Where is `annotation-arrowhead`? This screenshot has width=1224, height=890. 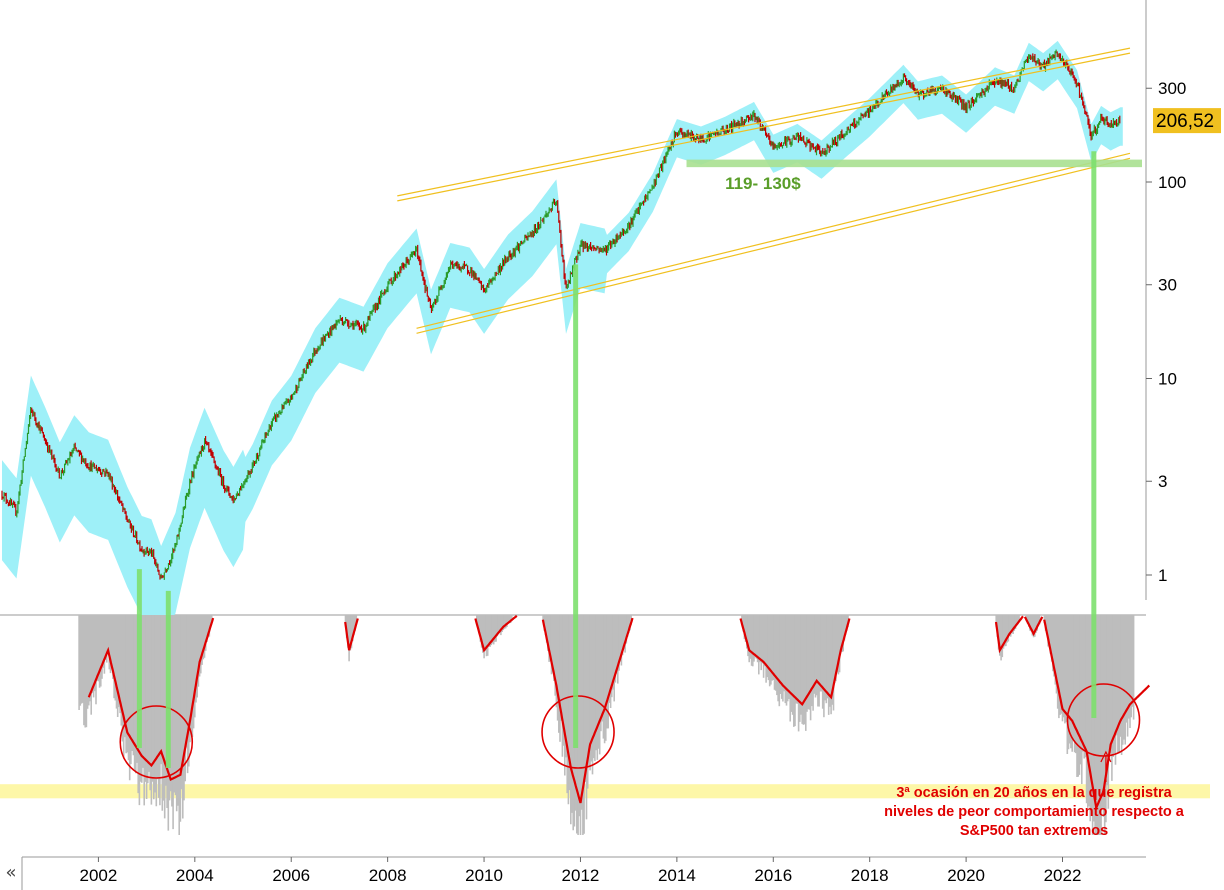
annotation-arrowhead is located at coordinates (1106, 756).